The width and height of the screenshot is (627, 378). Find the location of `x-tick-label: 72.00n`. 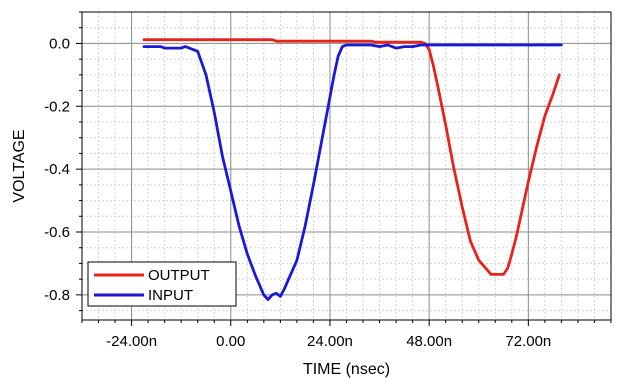

x-tick-label: 72.00n is located at coordinates (528, 341).